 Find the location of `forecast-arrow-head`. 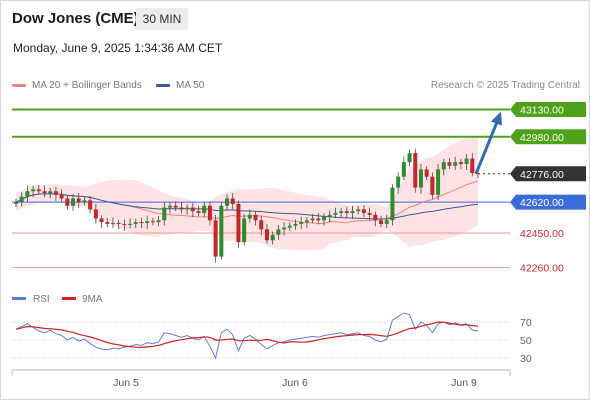

forecast-arrow-head is located at coordinates (496, 118).